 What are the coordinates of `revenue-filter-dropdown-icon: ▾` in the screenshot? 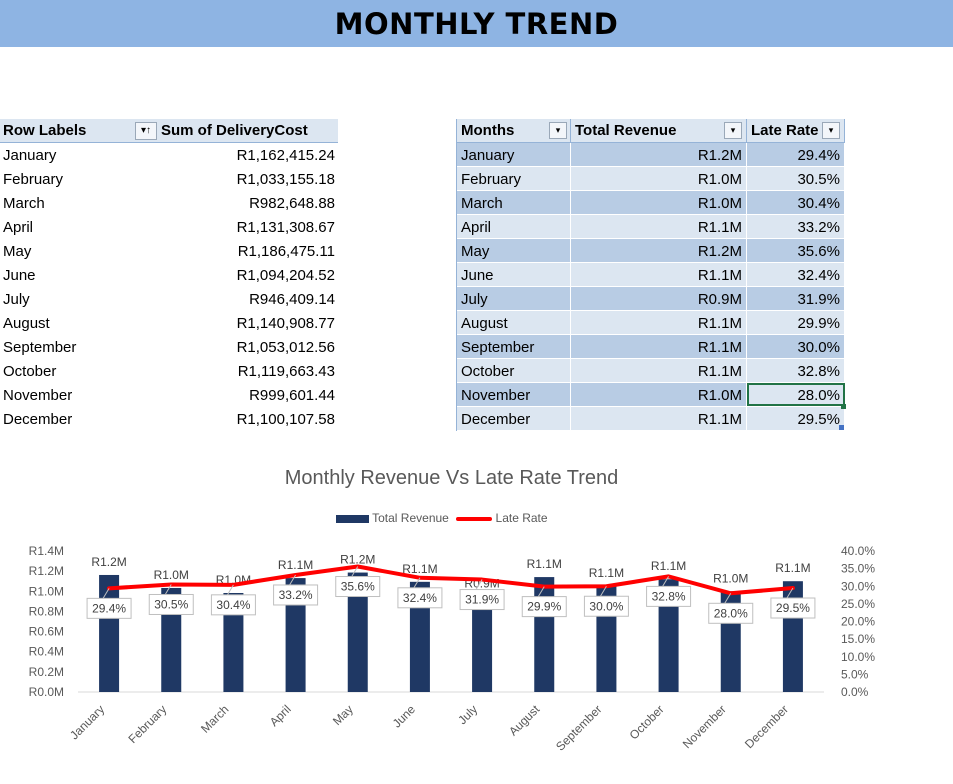 It's located at (733, 130).